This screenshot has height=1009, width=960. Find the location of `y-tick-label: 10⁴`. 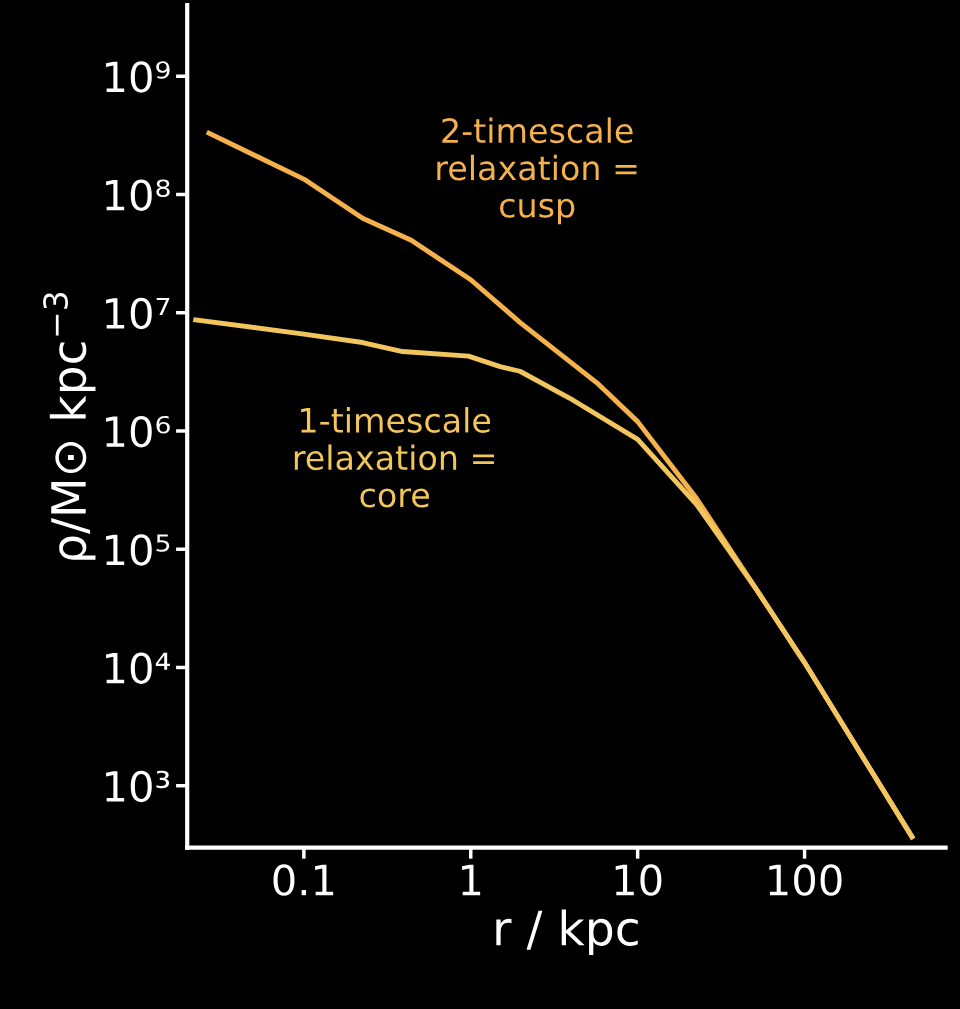

y-tick-label: 10⁴ is located at coordinates (138, 668).